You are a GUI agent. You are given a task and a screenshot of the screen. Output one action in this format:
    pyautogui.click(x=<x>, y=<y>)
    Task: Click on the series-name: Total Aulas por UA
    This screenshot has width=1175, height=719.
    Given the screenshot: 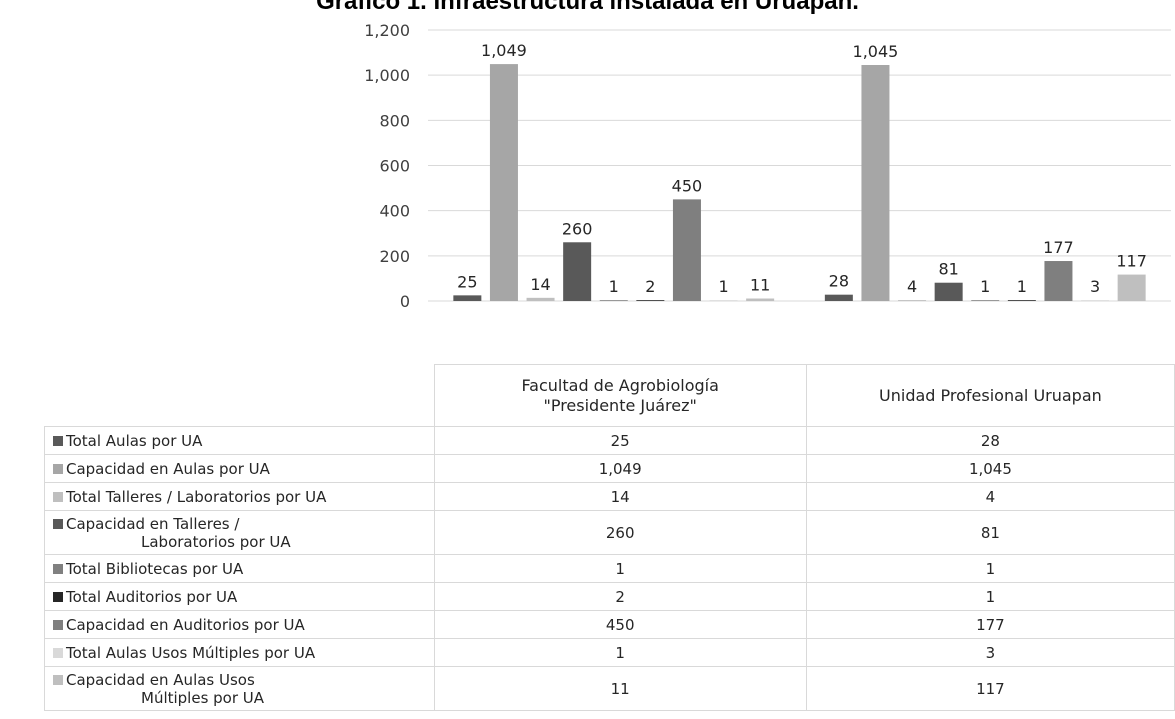 What is the action you would take?
    pyautogui.click(x=134, y=440)
    